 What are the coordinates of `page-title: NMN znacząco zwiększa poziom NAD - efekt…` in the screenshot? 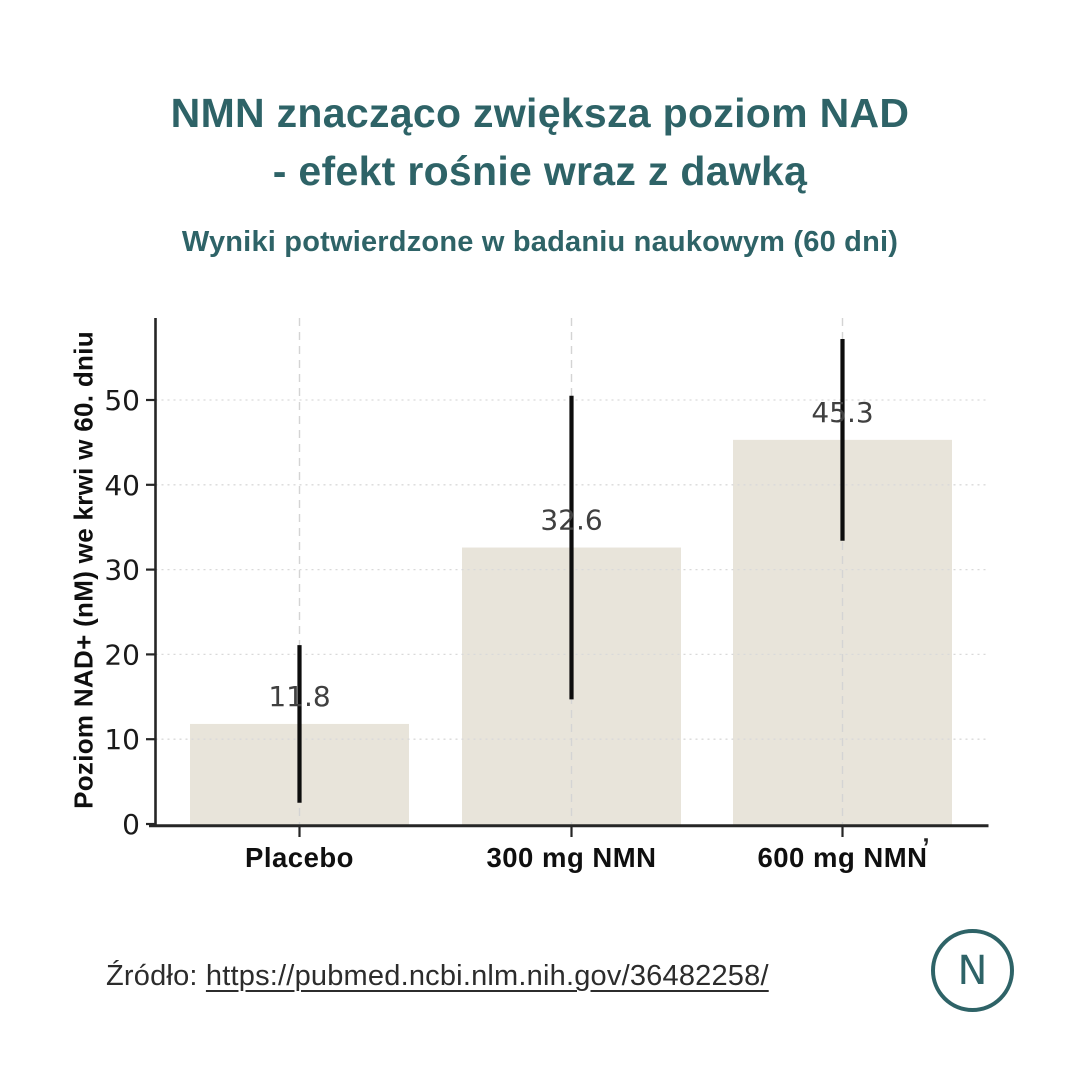 It's located at (540, 142).